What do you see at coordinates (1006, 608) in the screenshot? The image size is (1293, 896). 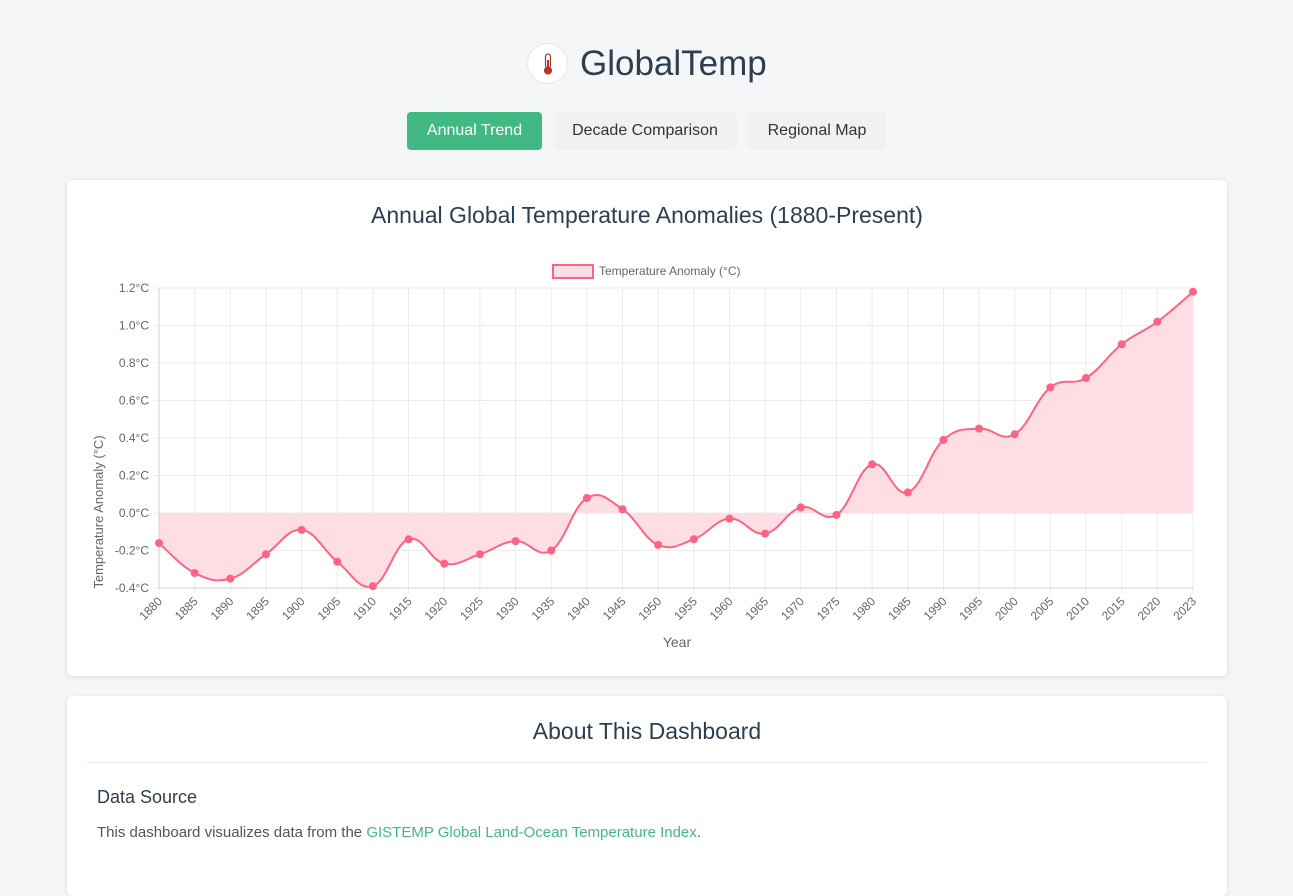 I see `x-tick-label: 2000` at bounding box center [1006, 608].